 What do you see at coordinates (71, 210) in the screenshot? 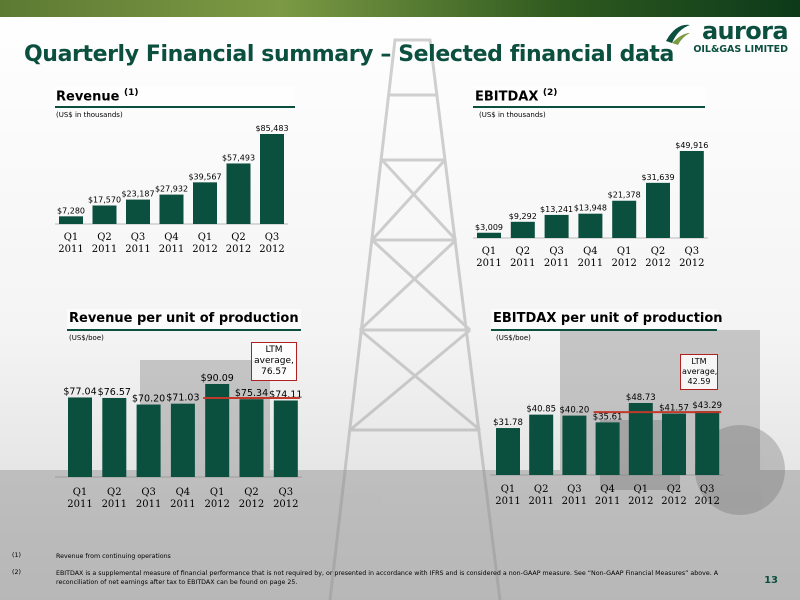
I see `revenue-value-label-1: $7,280` at bounding box center [71, 210].